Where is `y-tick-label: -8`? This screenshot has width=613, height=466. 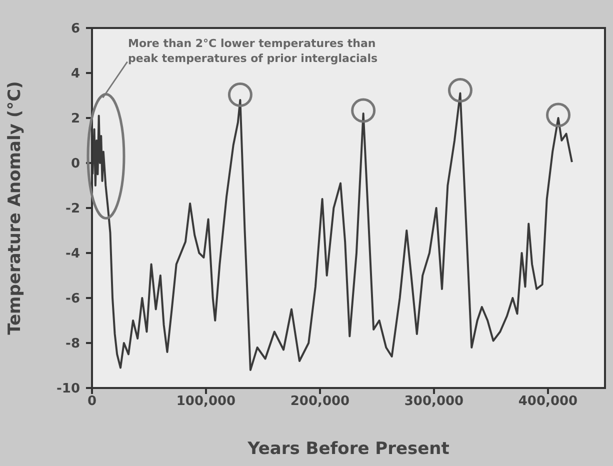 y-tick-label: -8 is located at coordinates (73, 344).